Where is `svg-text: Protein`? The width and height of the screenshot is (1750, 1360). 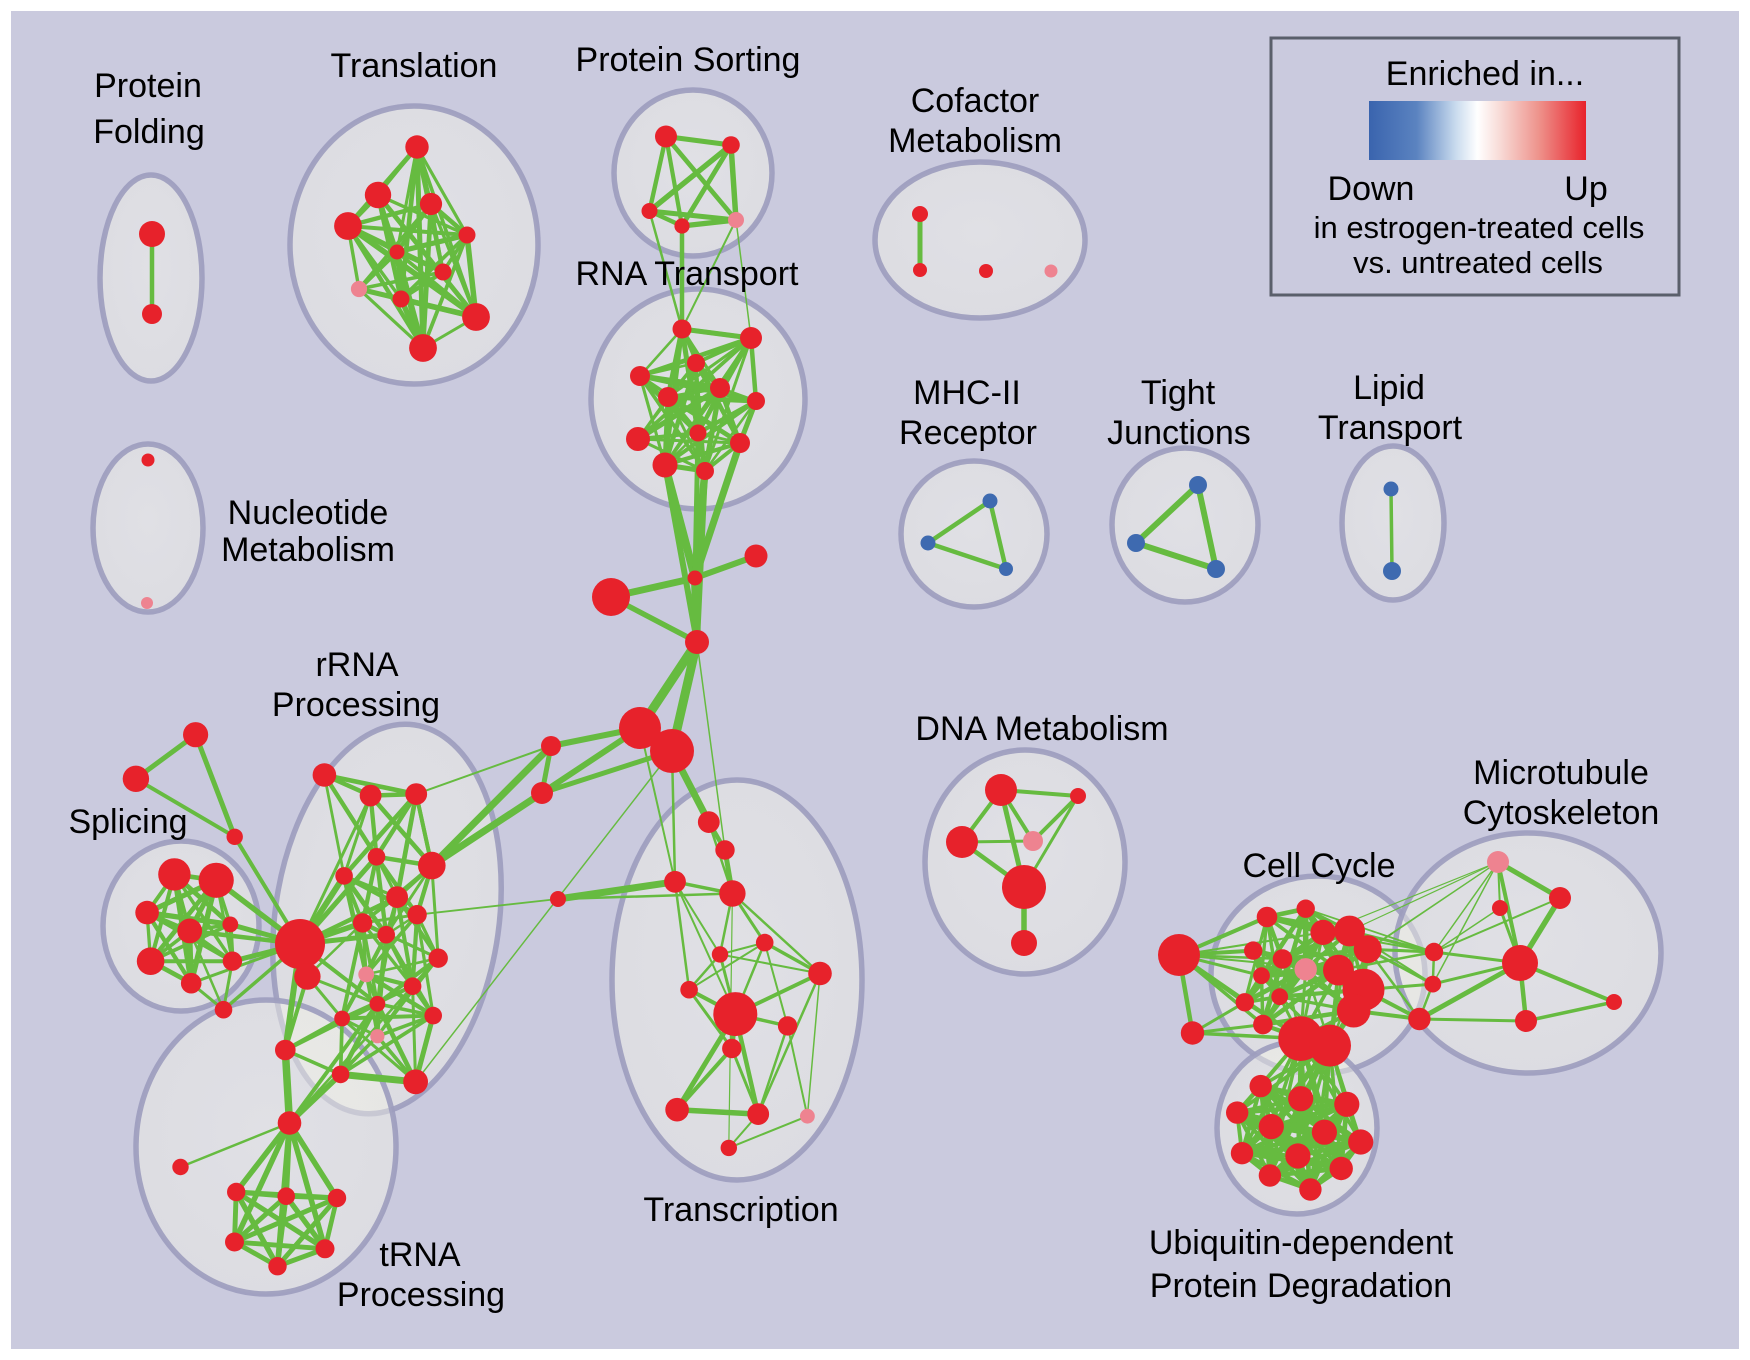 svg-text: Protein is located at coordinates (148, 86).